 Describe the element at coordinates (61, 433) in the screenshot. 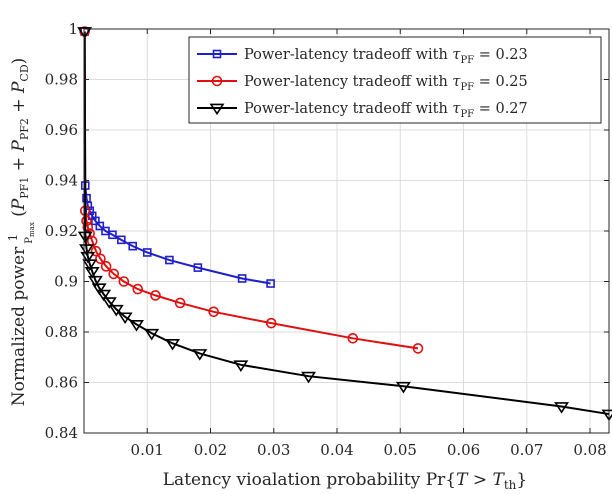

I see `y-tick-label: 0.84` at that location.